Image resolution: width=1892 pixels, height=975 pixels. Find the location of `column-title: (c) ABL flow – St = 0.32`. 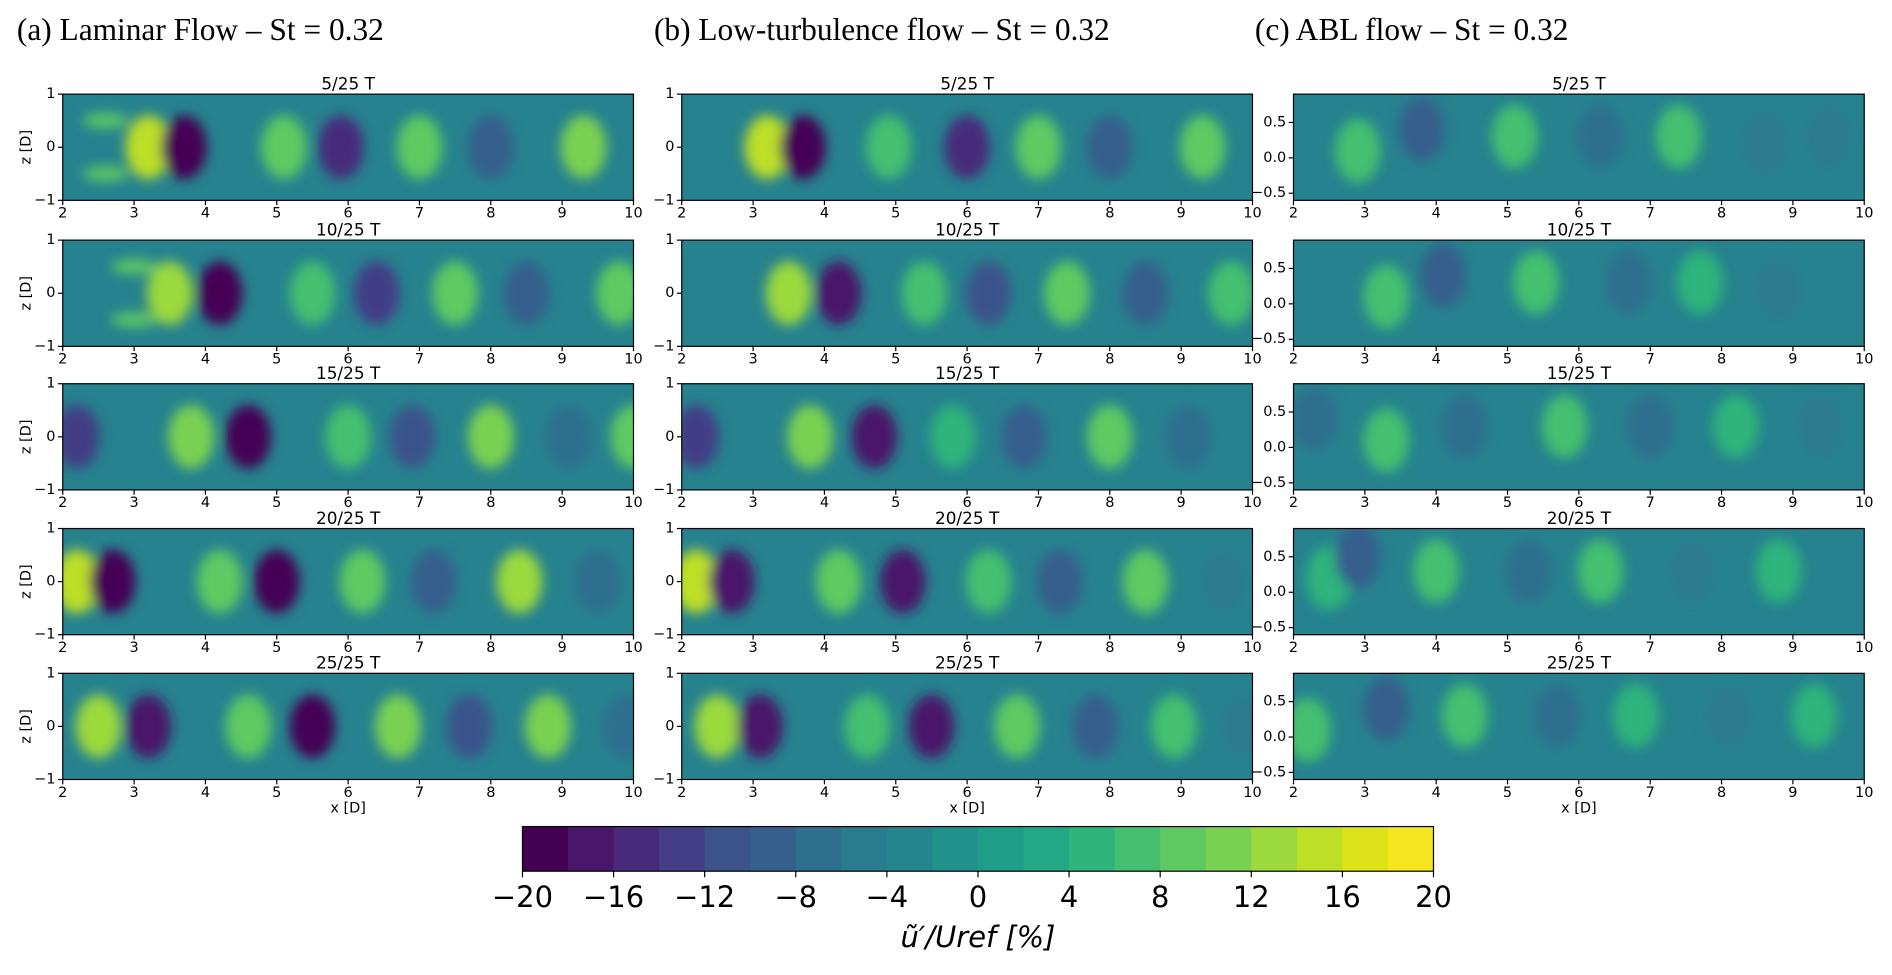

column-title: (c) ABL flow – St = 0.32 is located at coordinates (1412, 29).